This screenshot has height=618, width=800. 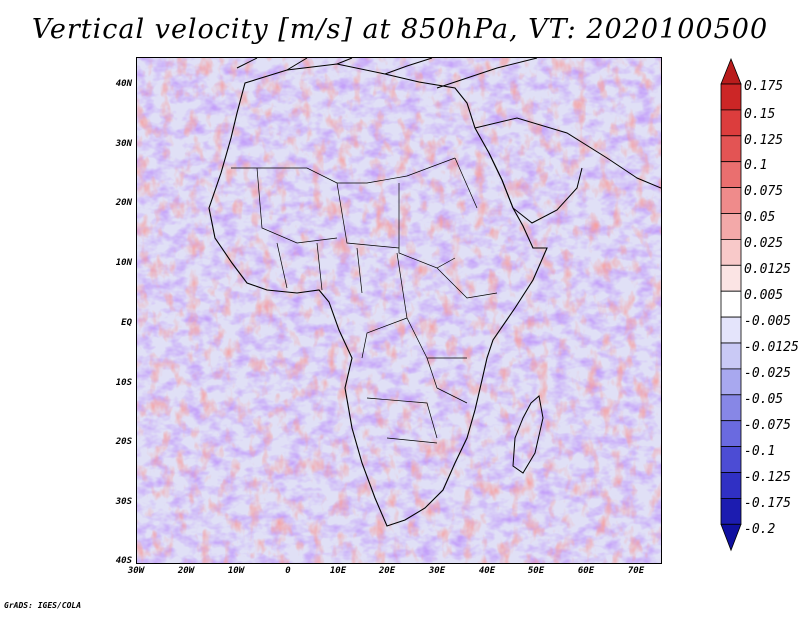 I want to click on colorbar-label: 0.15, so click(x=760, y=114).